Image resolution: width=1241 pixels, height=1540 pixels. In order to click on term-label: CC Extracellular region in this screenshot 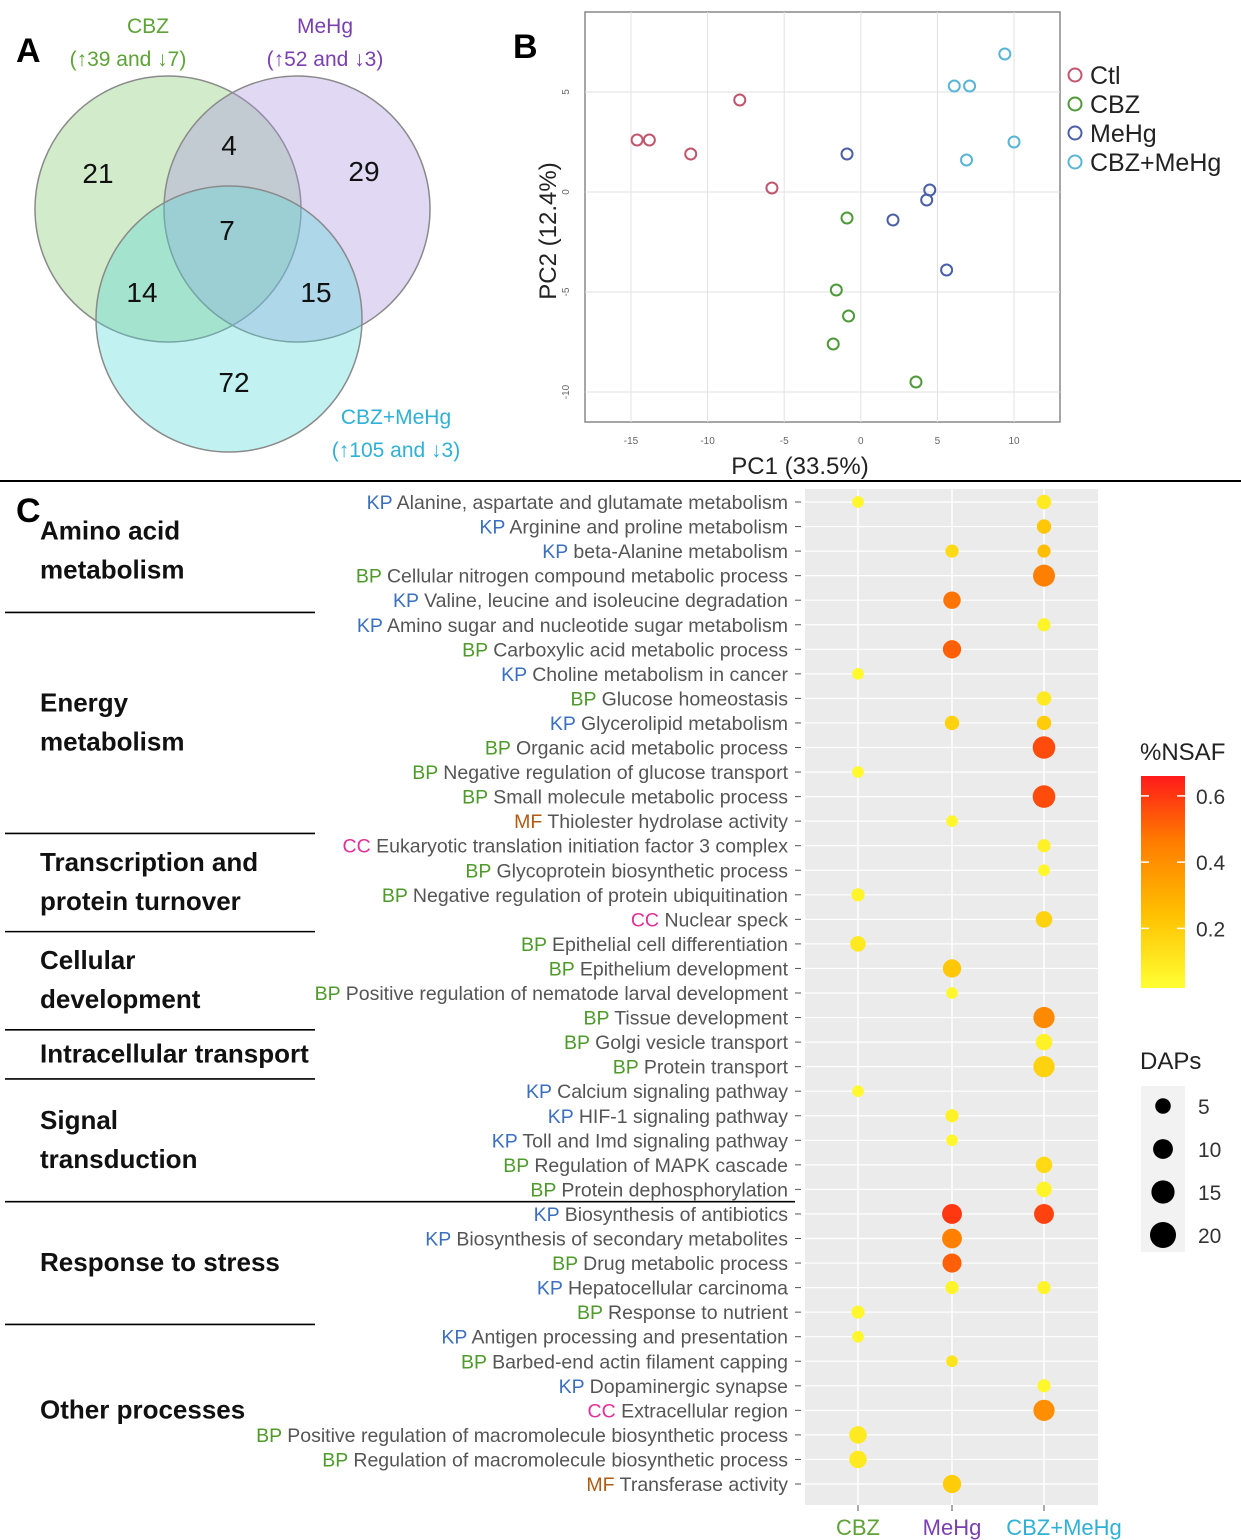, I will do `click(687, 1411)`.